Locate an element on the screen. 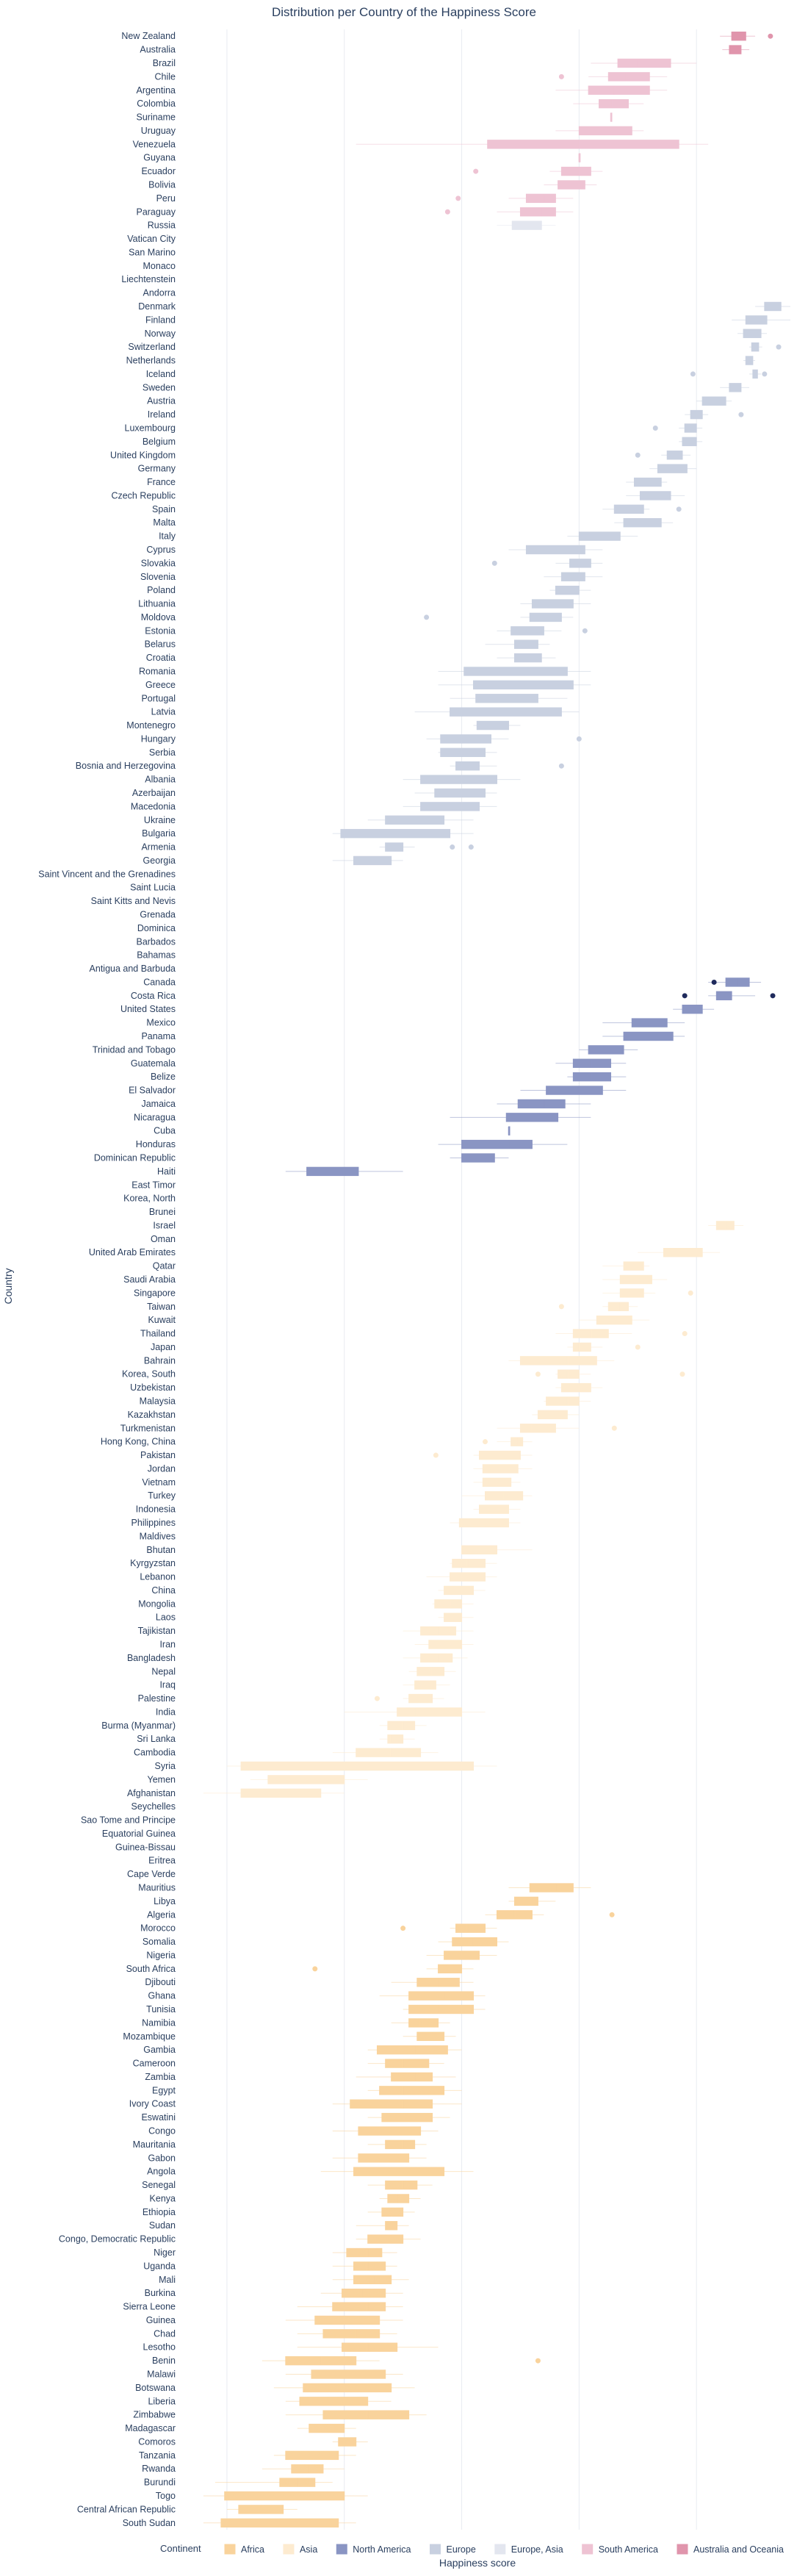  box-luxembourg is located at coordinates (677, 428).